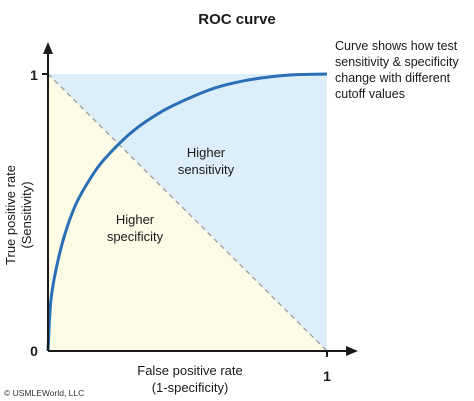 The width and height of the screenshot is (474, 401). What do you see at coordinates (34, 351) in the screenshot?
I see `origin-tick-label: 0` at bounding box center [34, 351].